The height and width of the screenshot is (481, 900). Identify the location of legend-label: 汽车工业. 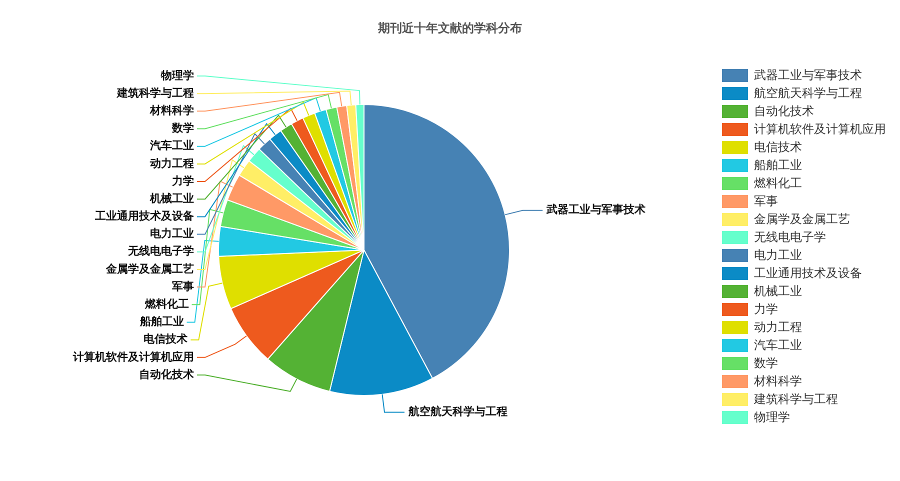
(778, 345).